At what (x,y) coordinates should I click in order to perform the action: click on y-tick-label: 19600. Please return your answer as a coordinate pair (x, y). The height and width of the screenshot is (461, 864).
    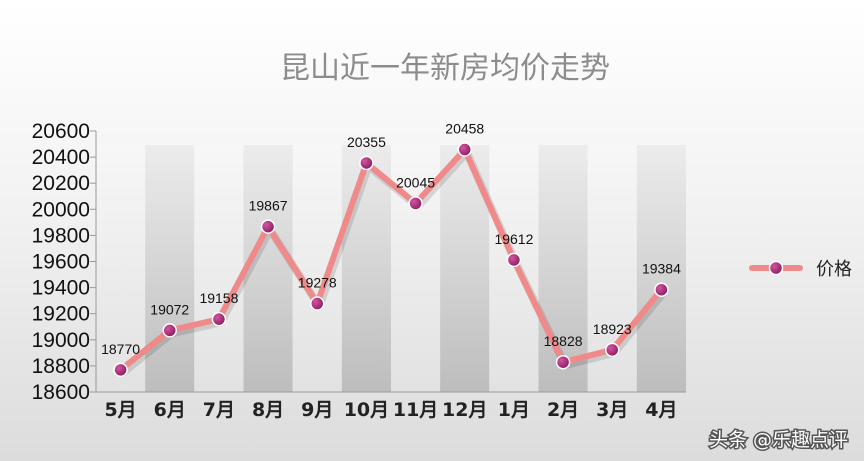
    Looking at the image, I should click on (61, 262).